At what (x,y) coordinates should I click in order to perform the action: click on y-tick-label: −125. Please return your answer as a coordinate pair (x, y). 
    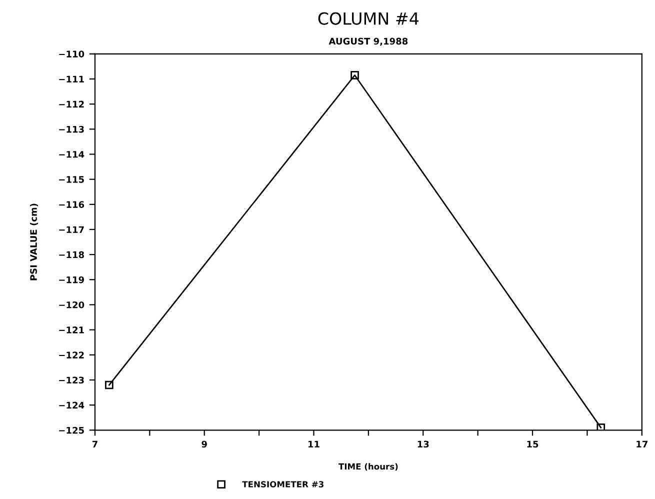
    Looking at the image, I should click on (71, 430).